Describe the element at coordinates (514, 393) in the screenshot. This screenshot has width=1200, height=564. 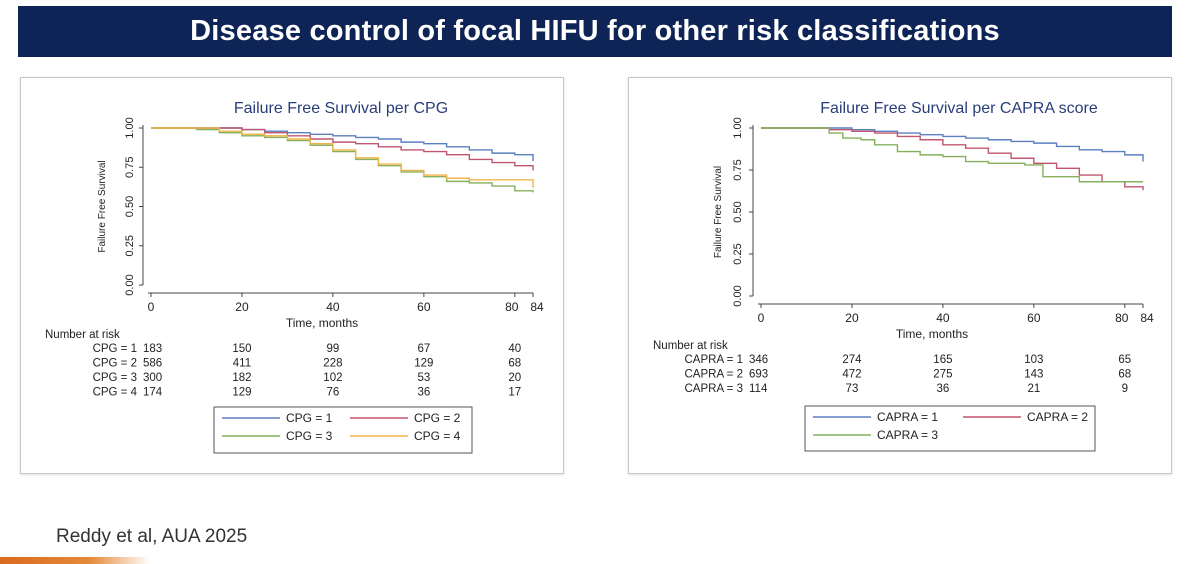
I see `risk-cell: 17` at that location.